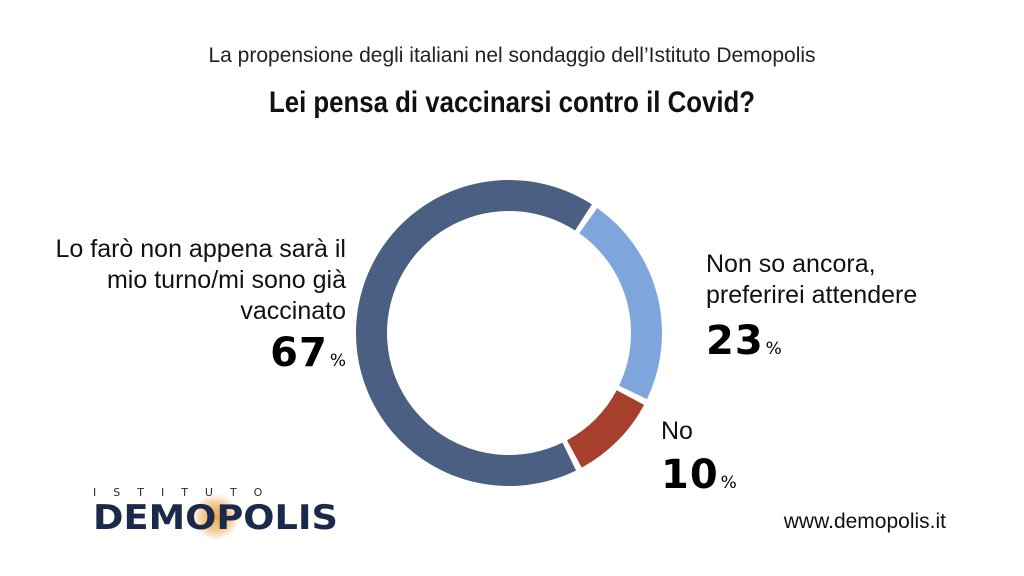  I want to click on website-url: www.demopolis.it, so click(864, 521).